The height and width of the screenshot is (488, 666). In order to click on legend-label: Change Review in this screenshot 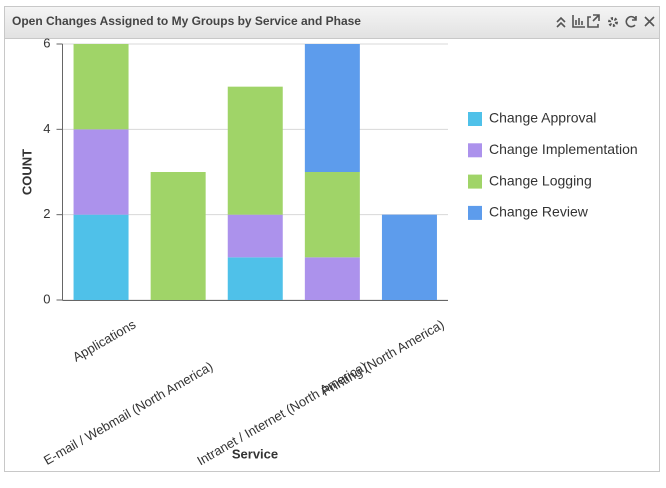, I will do `click(539, 212)`.